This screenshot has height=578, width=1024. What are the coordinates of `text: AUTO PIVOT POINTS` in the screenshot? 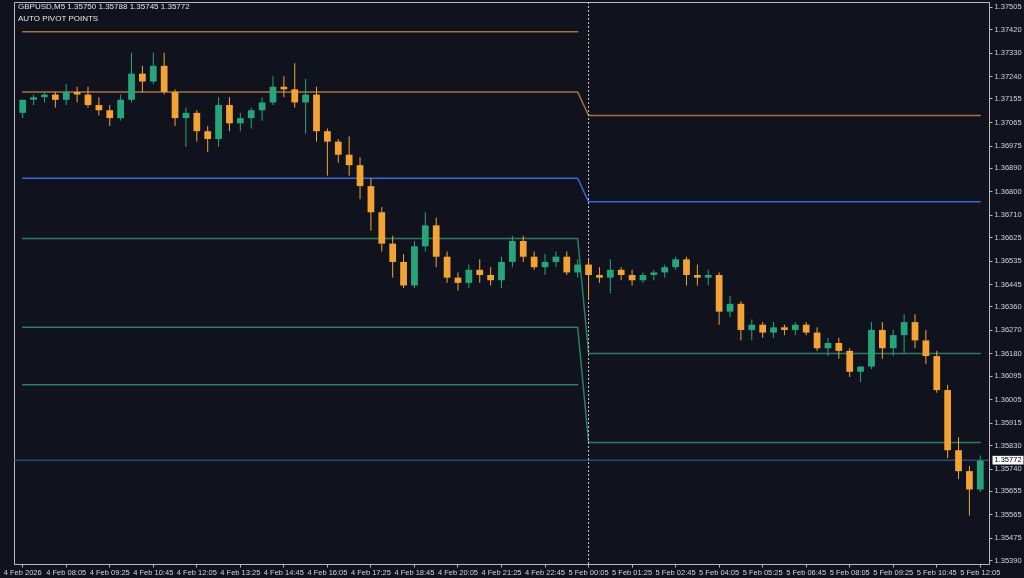 It's located at (58, 18).